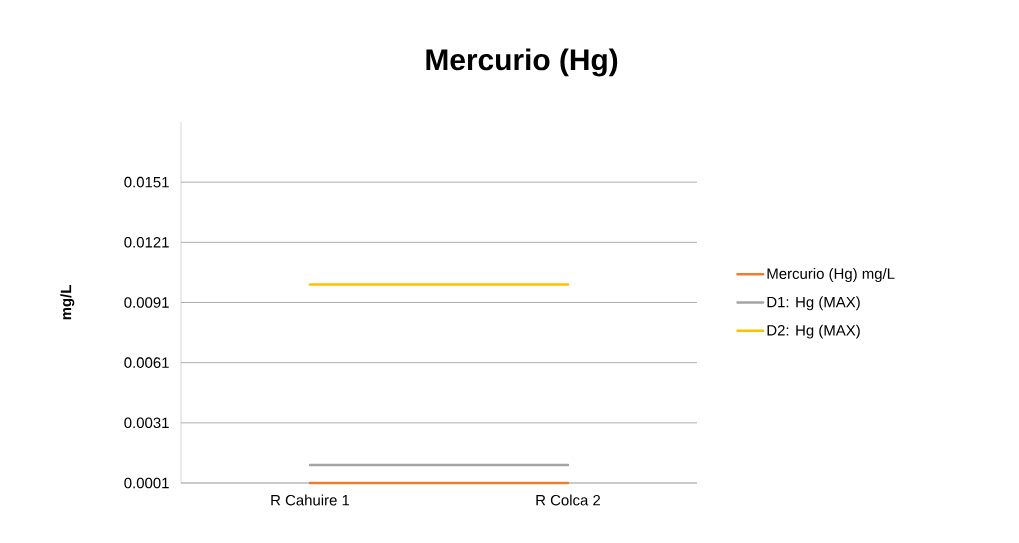  I want to click on legend-label: Mercurio (Hg) mg/L, so click(831, 275).